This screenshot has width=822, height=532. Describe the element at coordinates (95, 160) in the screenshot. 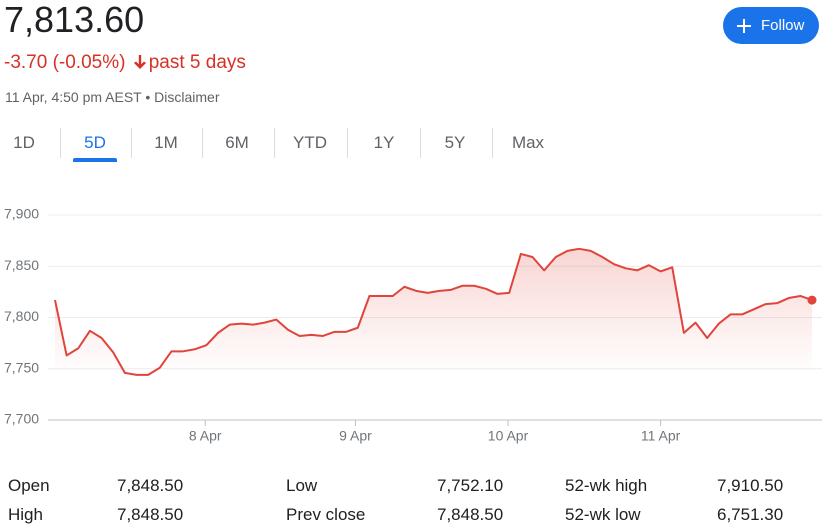

I see `tab-underline` at that location.